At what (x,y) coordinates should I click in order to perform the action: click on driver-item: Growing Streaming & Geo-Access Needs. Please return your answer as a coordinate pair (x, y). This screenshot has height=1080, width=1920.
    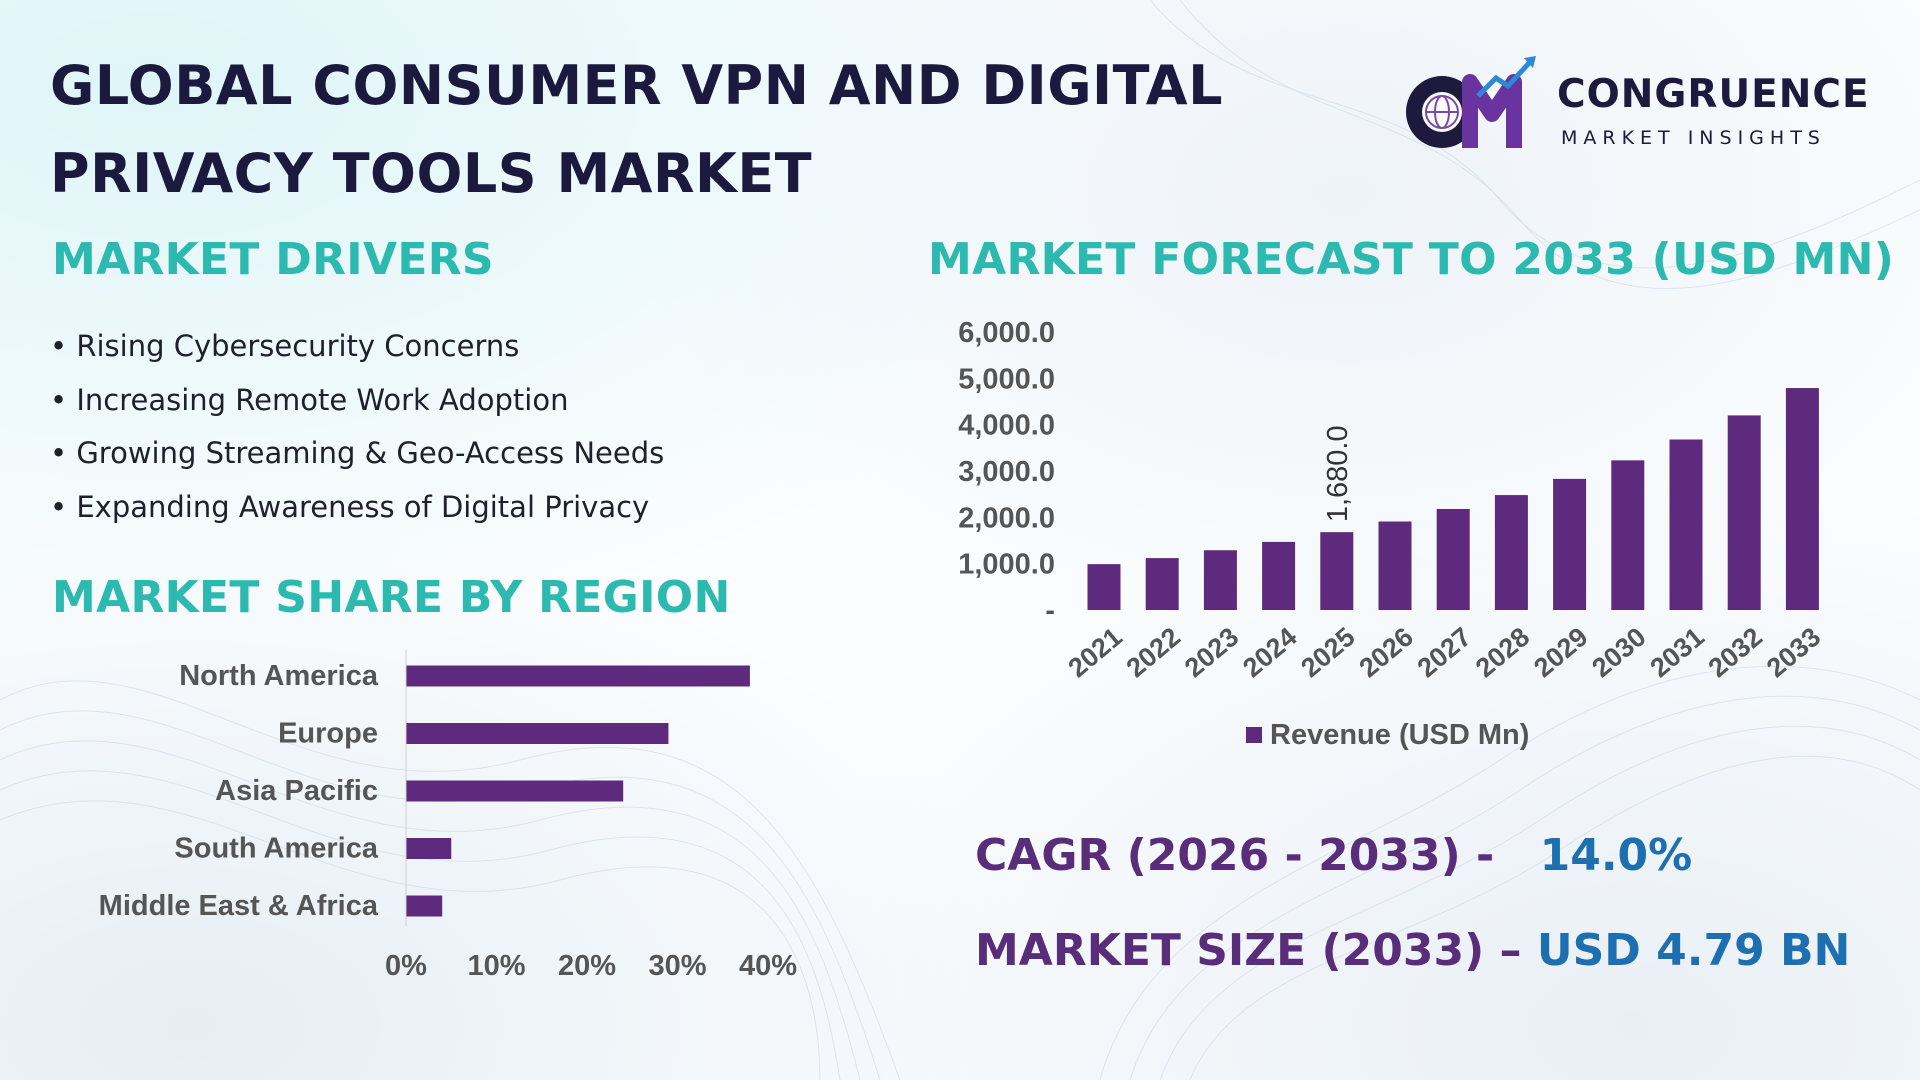
    Looking at the image, I should click on (357, 454).